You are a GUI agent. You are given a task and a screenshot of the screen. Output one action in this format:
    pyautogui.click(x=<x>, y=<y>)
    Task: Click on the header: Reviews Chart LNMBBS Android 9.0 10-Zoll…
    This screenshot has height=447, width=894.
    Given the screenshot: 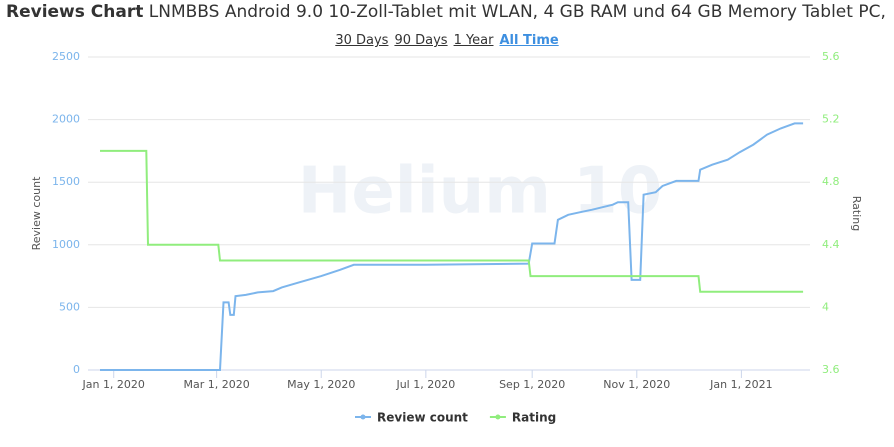 What is the action you would take?
    pyautogui.click(x=448, y=12)
    